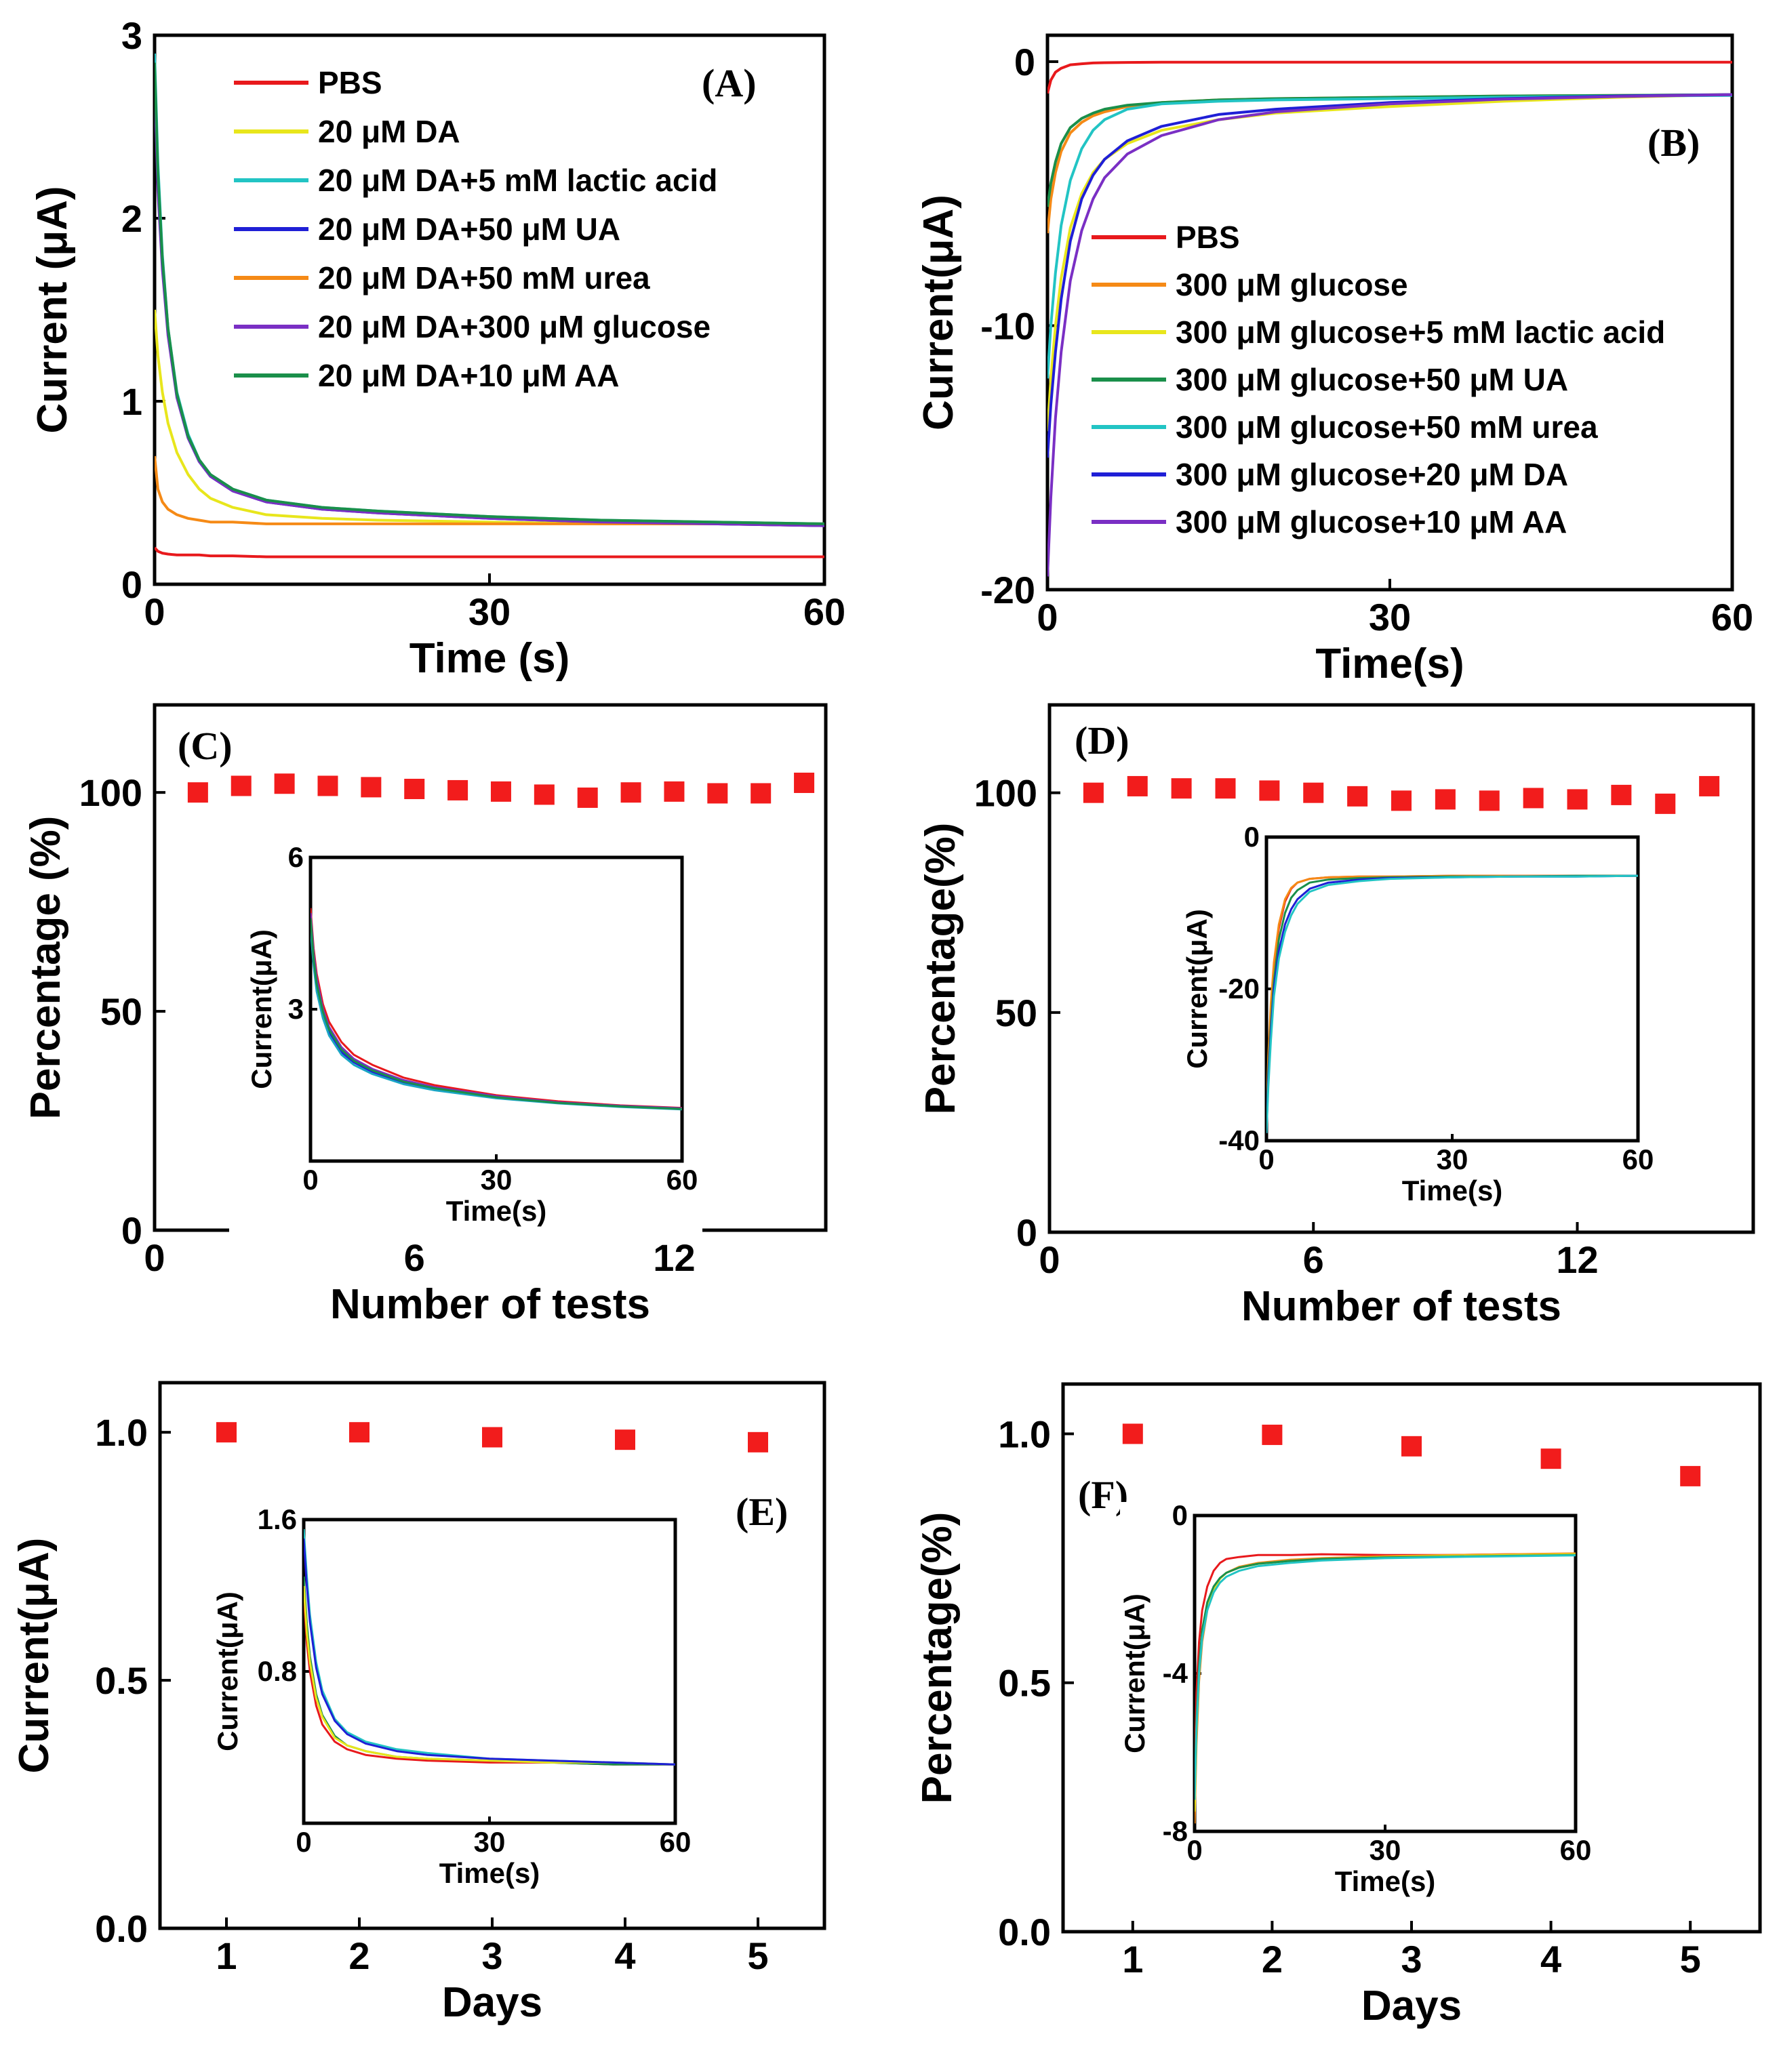 This screenshot has width=1779, height=2072. What do you see at coordinates (1008, 325) in the screenshot?
I see `y-tick-label: -10` at bounding box center [1008, 325].